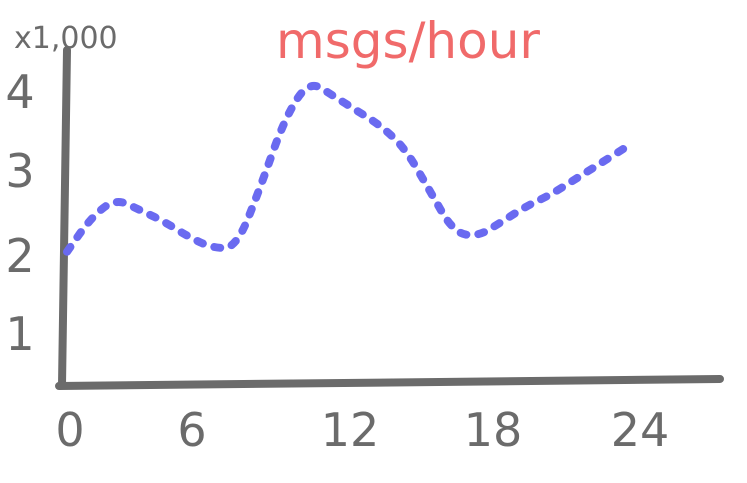 This screenshot has width=747, height=483. I want to click on chart-title: msgs/hour, so click(408, 41).